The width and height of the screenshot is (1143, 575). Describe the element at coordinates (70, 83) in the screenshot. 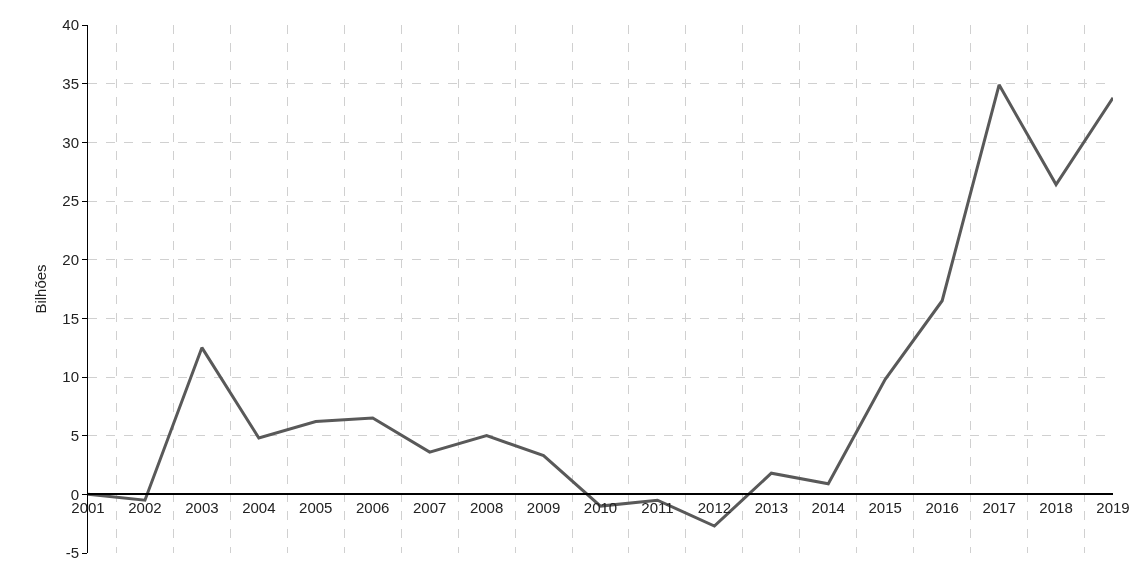

I see `y-tick-label: 35` at that location.